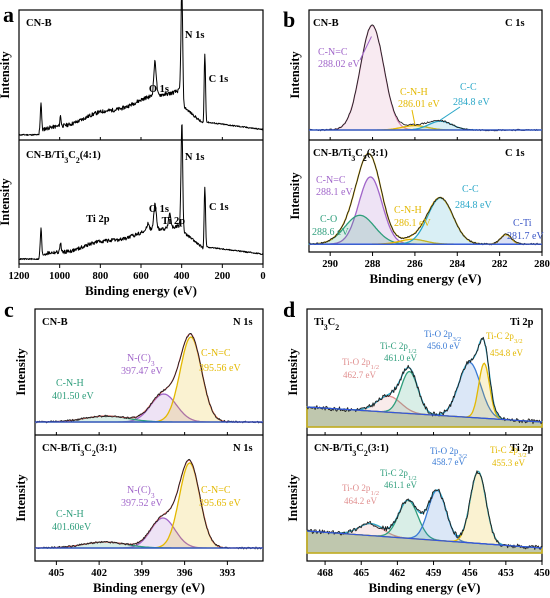  What do you see at coordinates (522, 223) in the screenshot?
I see `peak-label: C-Ti` at bounding box center [522, 223].